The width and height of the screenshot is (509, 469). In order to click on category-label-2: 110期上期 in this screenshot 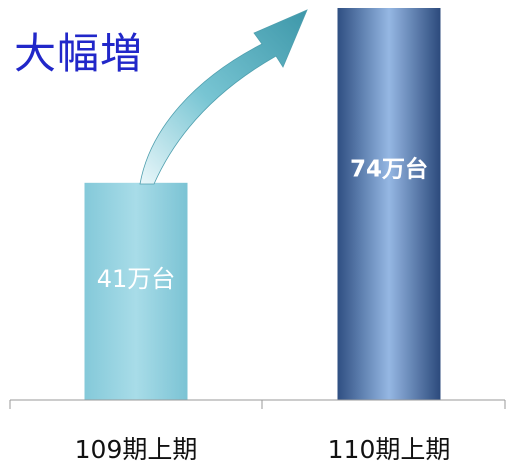, I will do `click(389, 449)`.